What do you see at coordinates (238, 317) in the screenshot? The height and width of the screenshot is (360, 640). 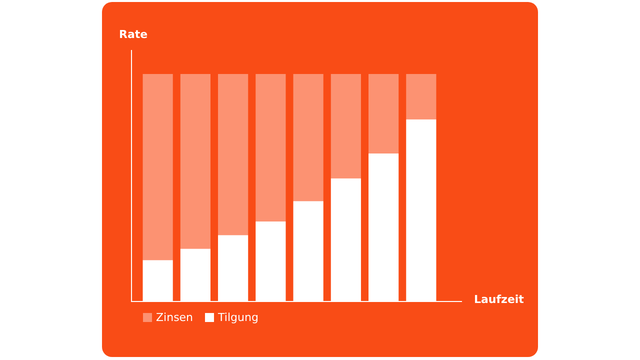 I see `legend-label: Tilgung` at bounding box center [238, 317].